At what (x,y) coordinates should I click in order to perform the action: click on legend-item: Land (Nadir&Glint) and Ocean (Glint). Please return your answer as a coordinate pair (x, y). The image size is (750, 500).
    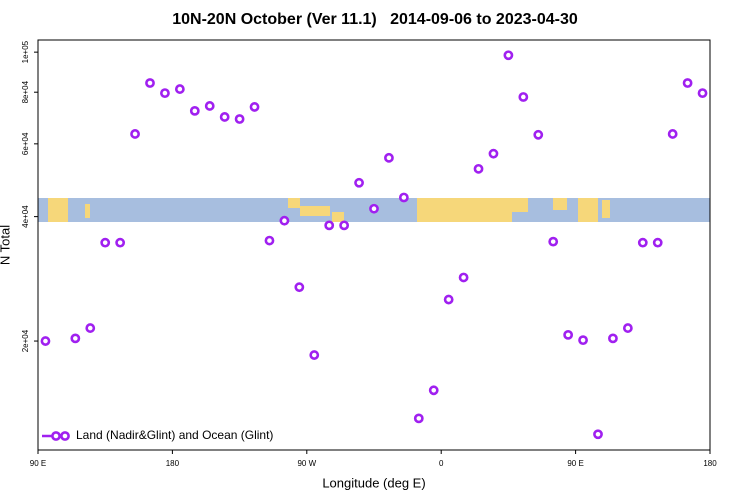
    Looking at the image, I should click on (157, 435).